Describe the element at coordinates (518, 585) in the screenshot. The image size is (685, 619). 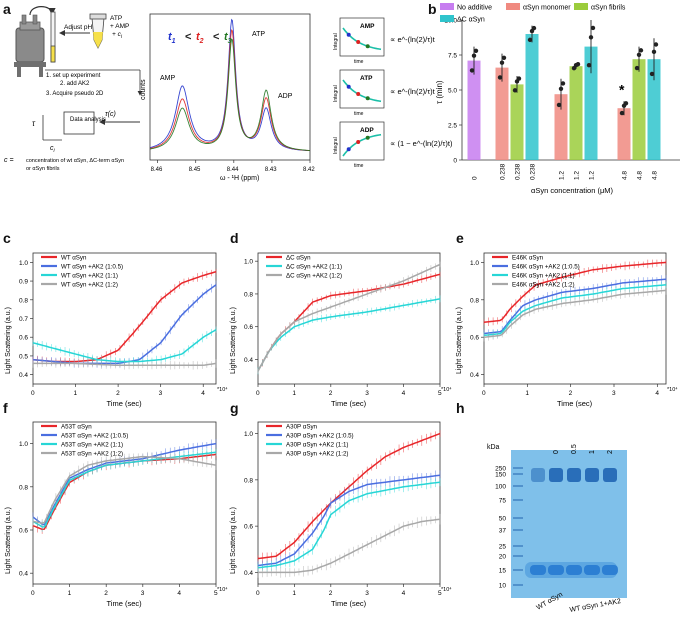
I see `gel-marker-band` at that location.